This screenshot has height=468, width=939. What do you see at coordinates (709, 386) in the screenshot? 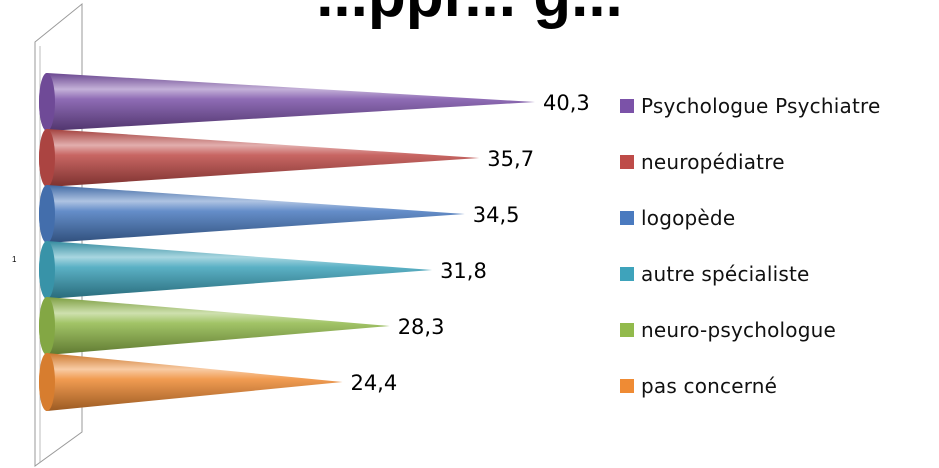
I see `legend-label: pas concerné` at bounding box center [709, 386].